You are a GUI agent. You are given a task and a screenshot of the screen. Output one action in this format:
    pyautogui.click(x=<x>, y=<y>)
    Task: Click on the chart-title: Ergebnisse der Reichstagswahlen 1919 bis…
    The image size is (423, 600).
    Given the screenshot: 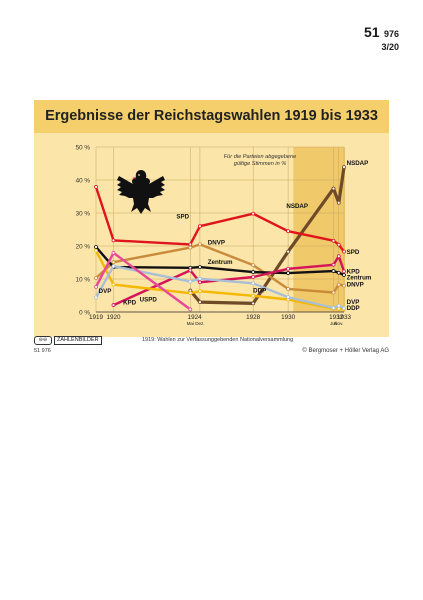 What is the action you would take?
    pyautogui.click(x=211, y=116)
    